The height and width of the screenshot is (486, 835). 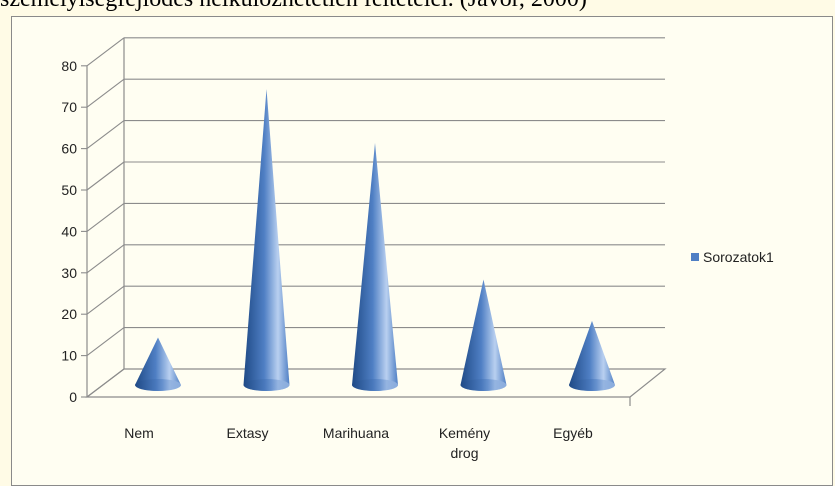 I want to click on x-axis: Nem Extasy Marihuana Kemény drog Egyéb, so click(x=358, y=443).